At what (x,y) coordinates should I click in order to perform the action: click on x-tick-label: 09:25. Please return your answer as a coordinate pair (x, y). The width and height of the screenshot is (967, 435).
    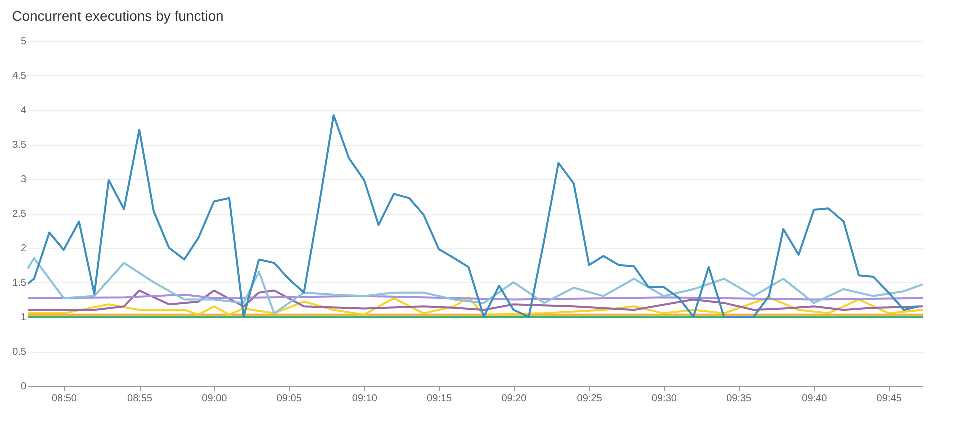
    Looking at the image, I should click on (590, 399).